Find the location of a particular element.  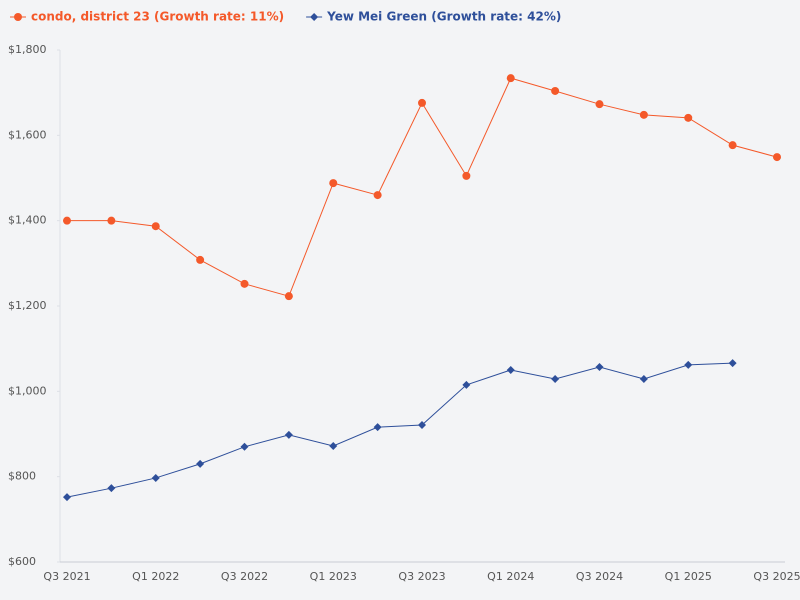

x-tick-label: Q3 2025 is located at coordinates (776, 576).